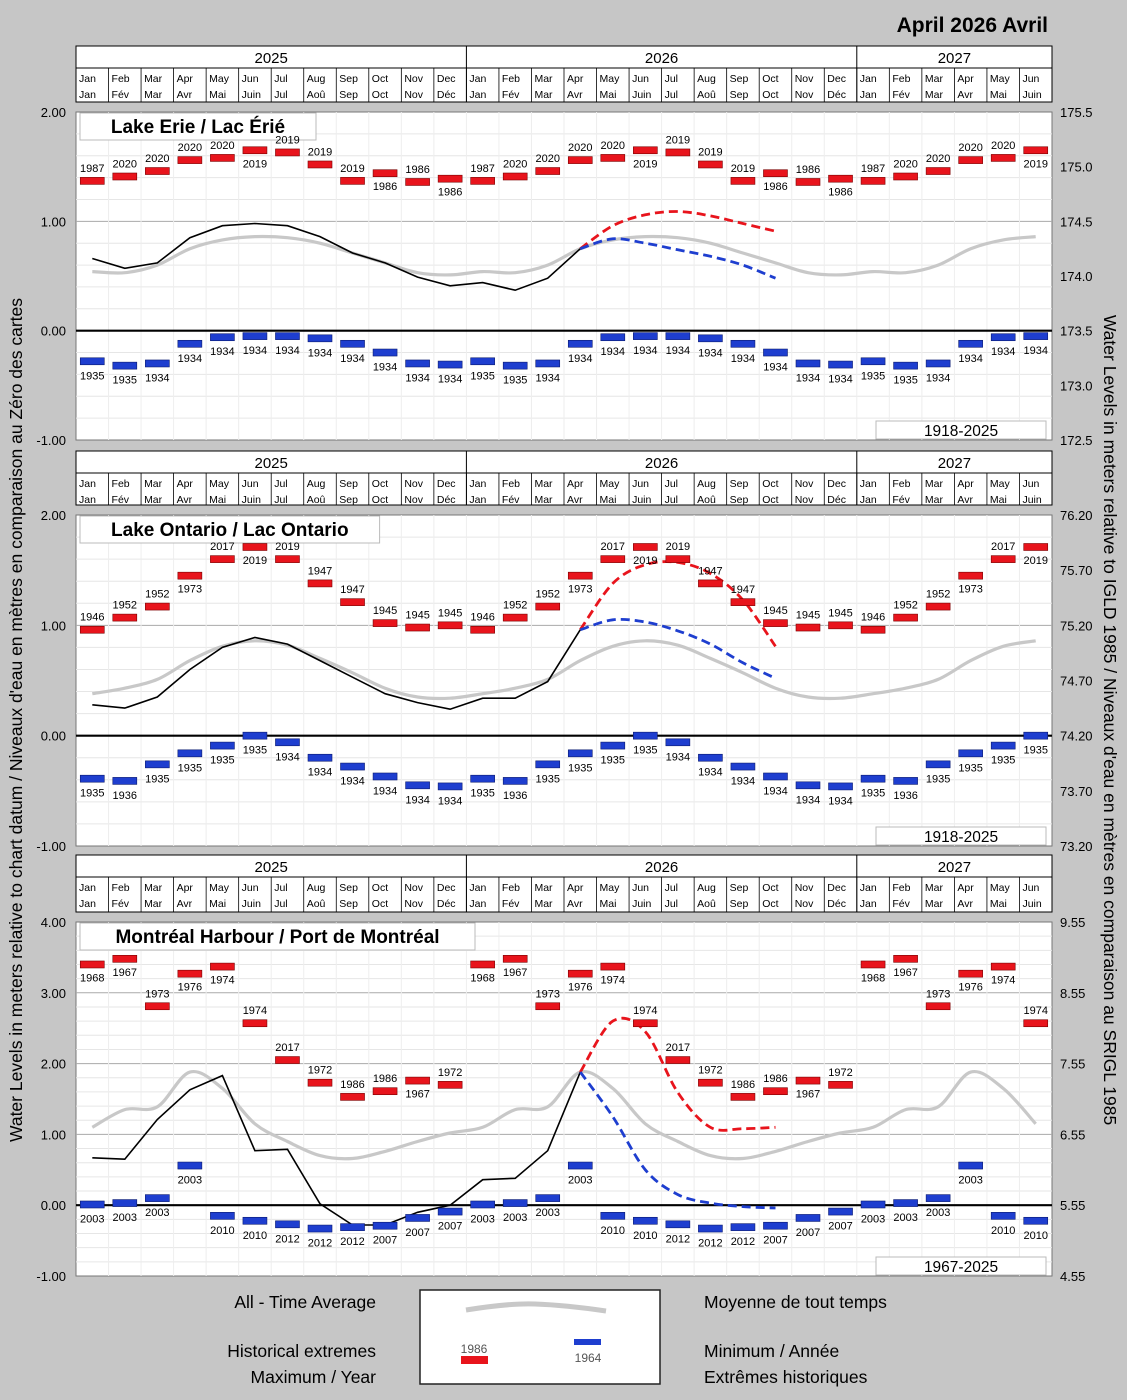 This screenshot has height=1400, width=1127. What do you see at coordinates (1035, 561) in the screenshot?
I see `max-year-label: 2019` at bounding box center [1035, 561].